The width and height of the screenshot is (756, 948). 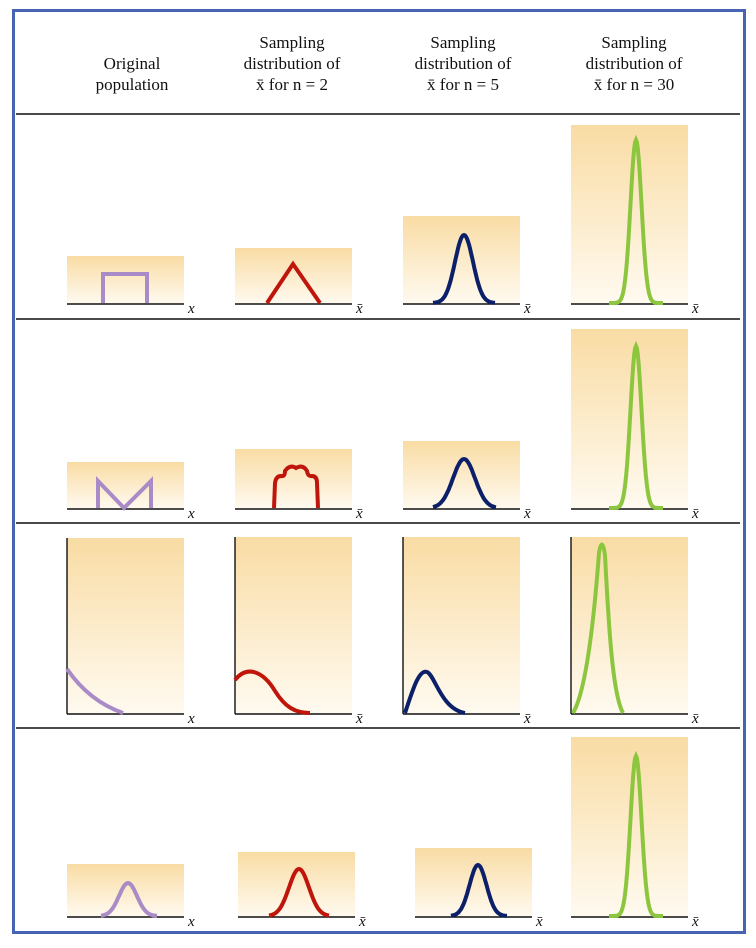 I want to click on panel-normal-population: x, so click(x=131, y=897).